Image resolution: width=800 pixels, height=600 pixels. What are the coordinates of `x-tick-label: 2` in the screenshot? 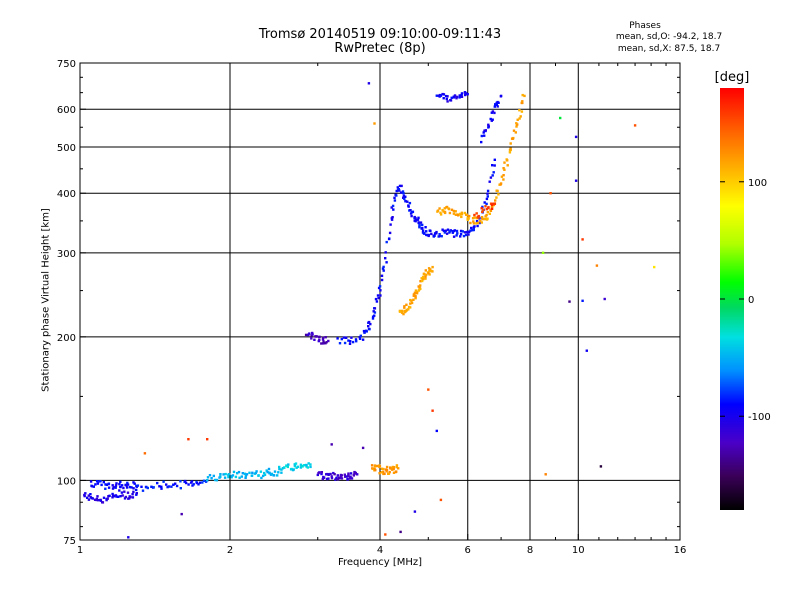 It's located at (230, 550).